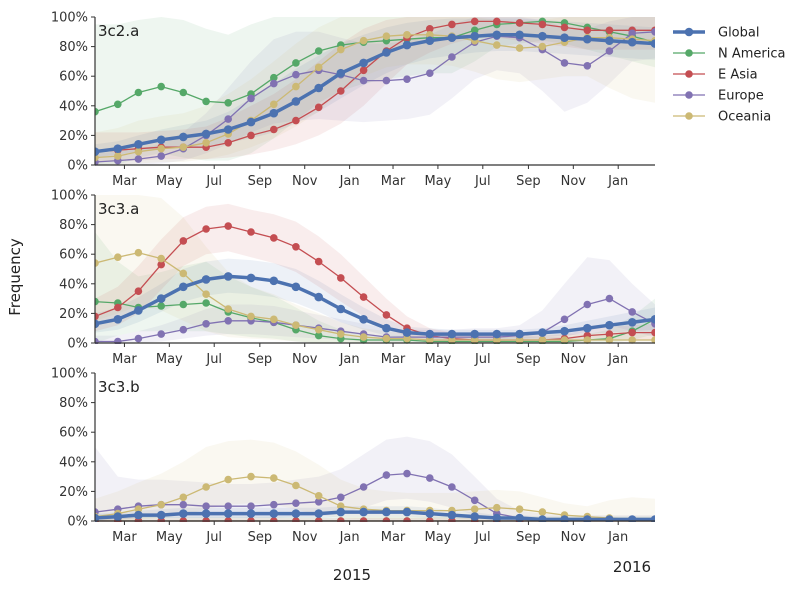 The width and height of the screenshot is (800, 600). What do you see at coordinates (738, 33) in the screenshot?
I see `legend-label: Global` at bounding box center [738, 33].